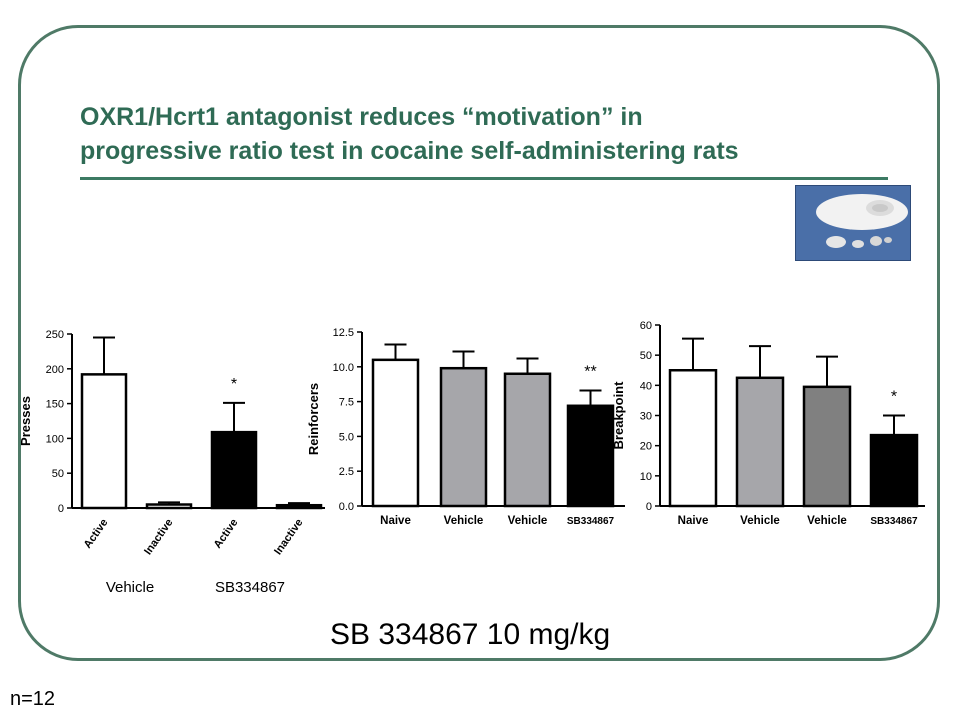 The image size is (960, 720). What do you see at coordinates (25, 421) in the screenshot?
I see `y-axis-label: Presses` at bounding box center [25, 421].